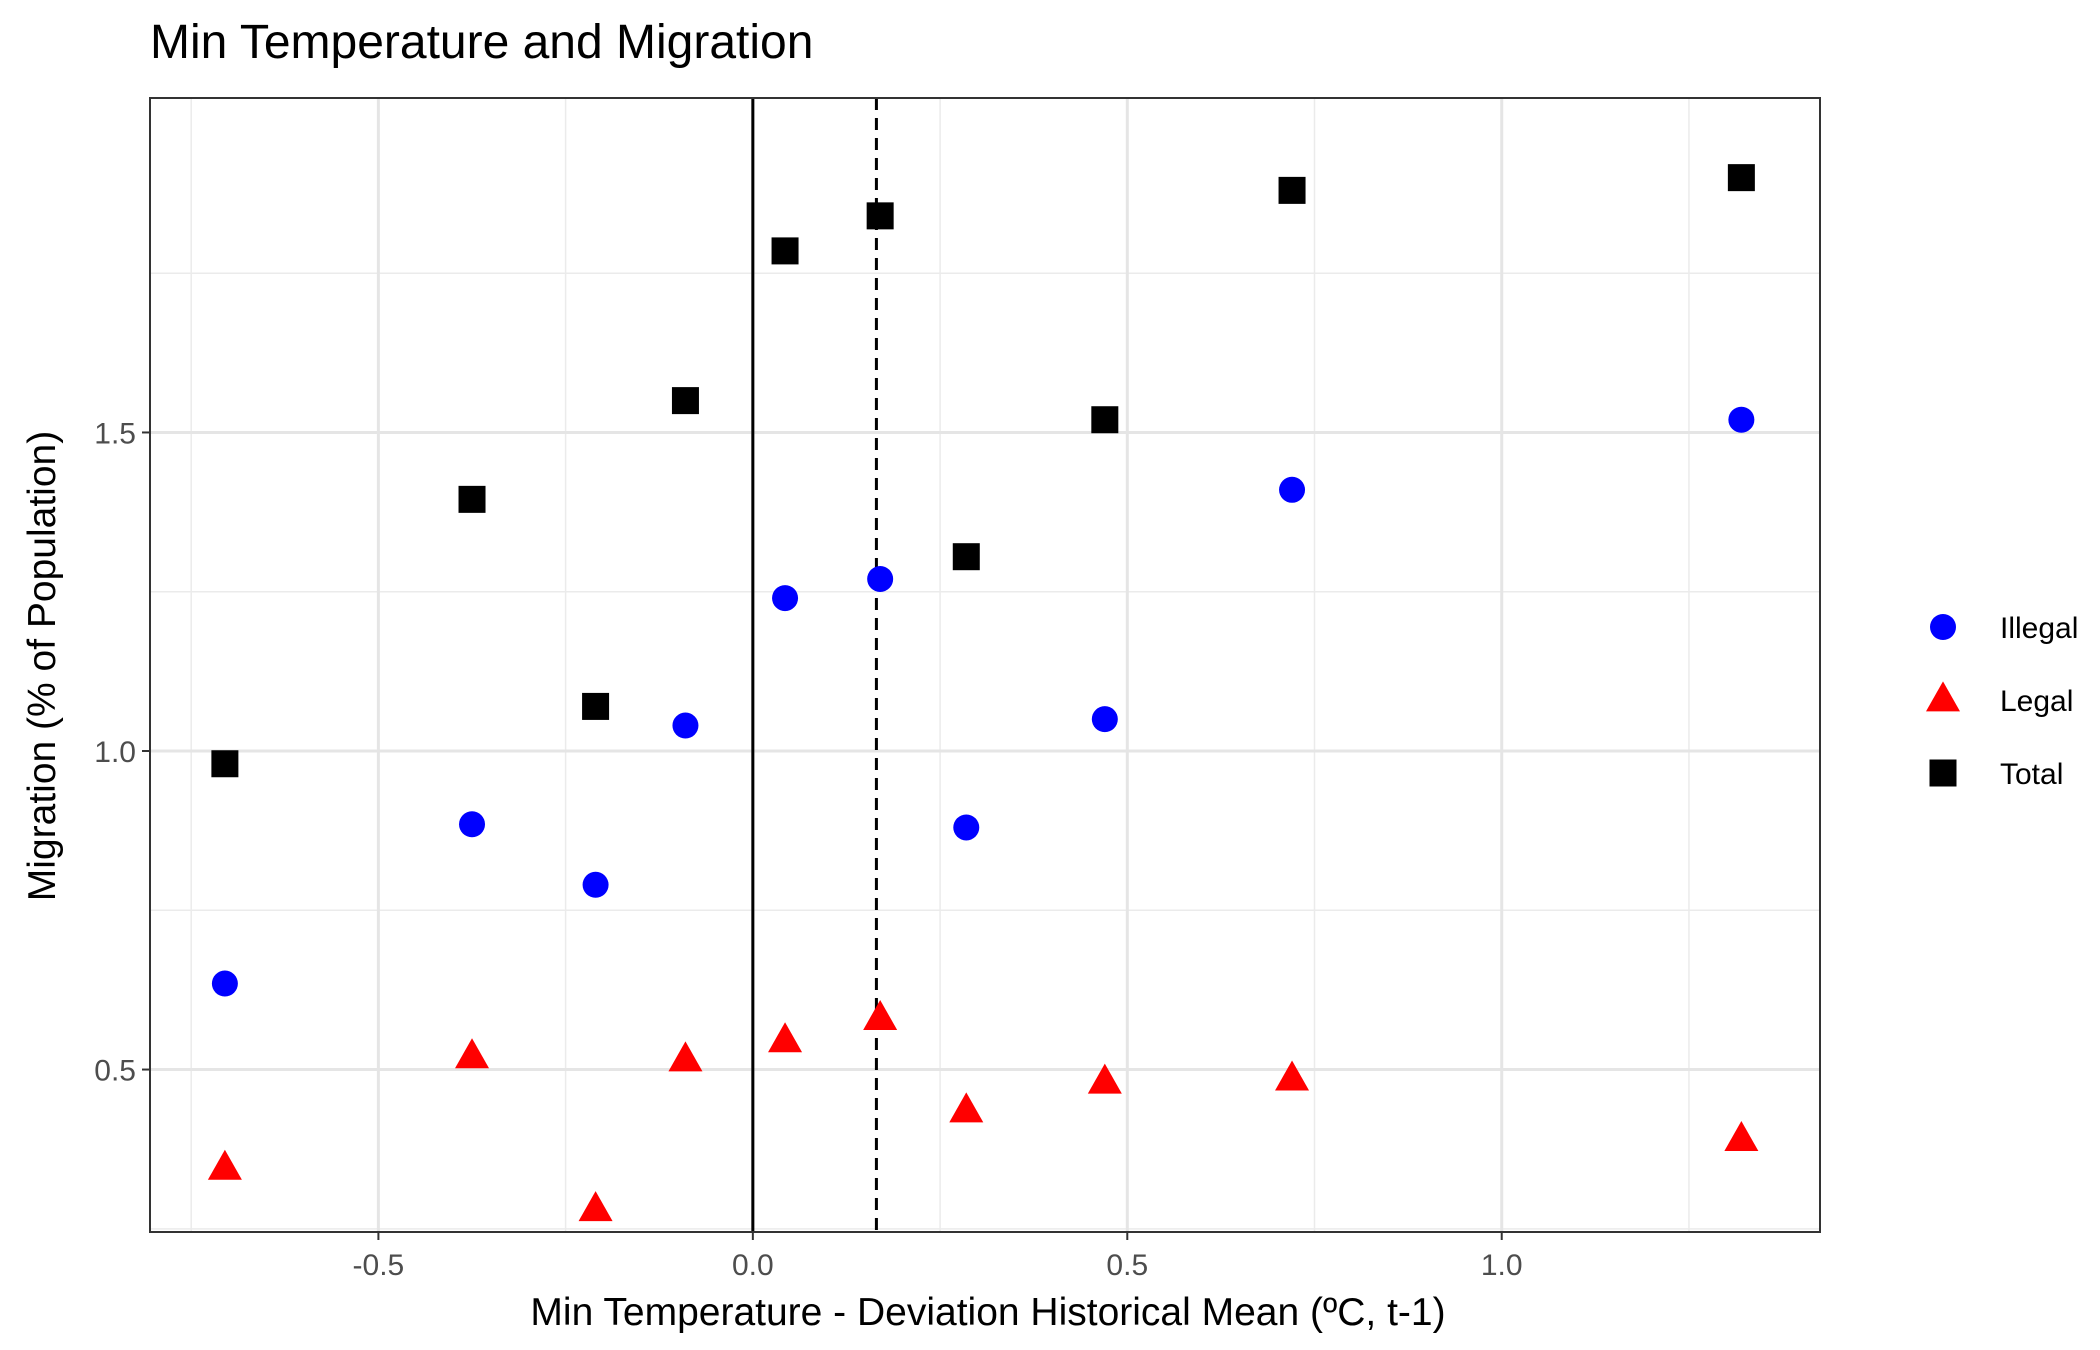  What do you see at coordinates (2036, 701) in the screenshot?
I see `legend-legal-label: Legal` at bounding box center [2036, 701].